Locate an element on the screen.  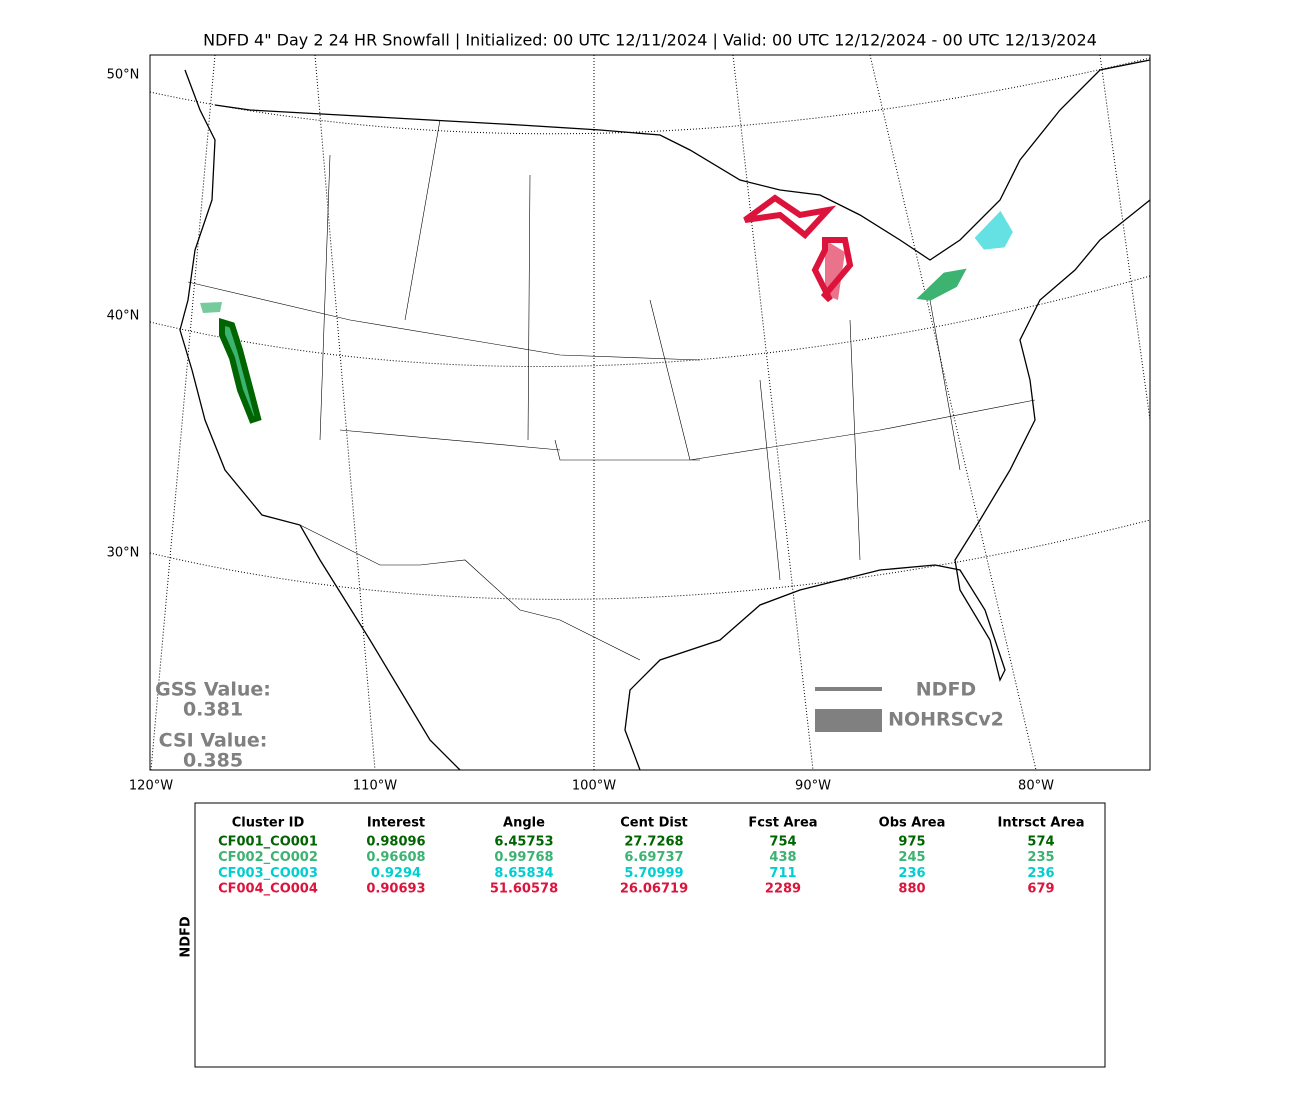
column-header: Intrsct Area is located at coordinates (1041, 823).